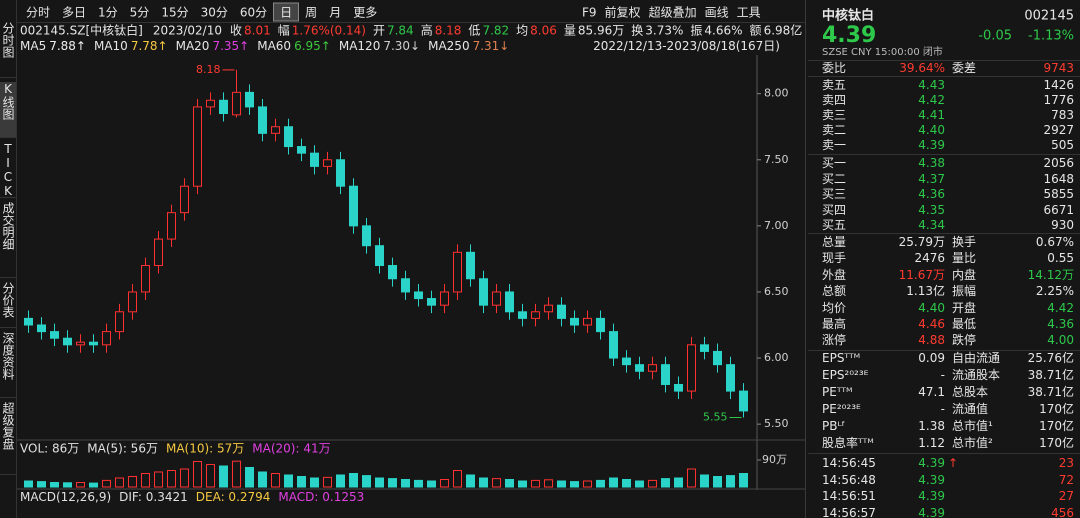 This screenshot has width=1080, height=518. I want to click on field-value: 25.76亿, so click(1050, 358).